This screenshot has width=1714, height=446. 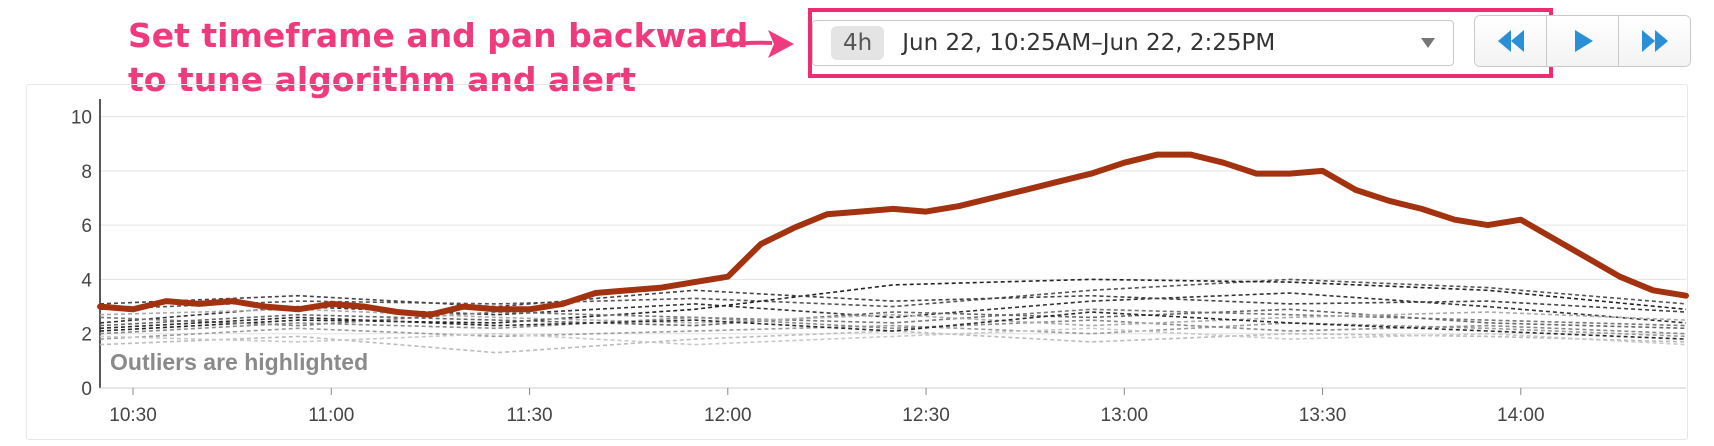 I want to click on x-tick-label: 14:00, so click(x=1521, y=415).